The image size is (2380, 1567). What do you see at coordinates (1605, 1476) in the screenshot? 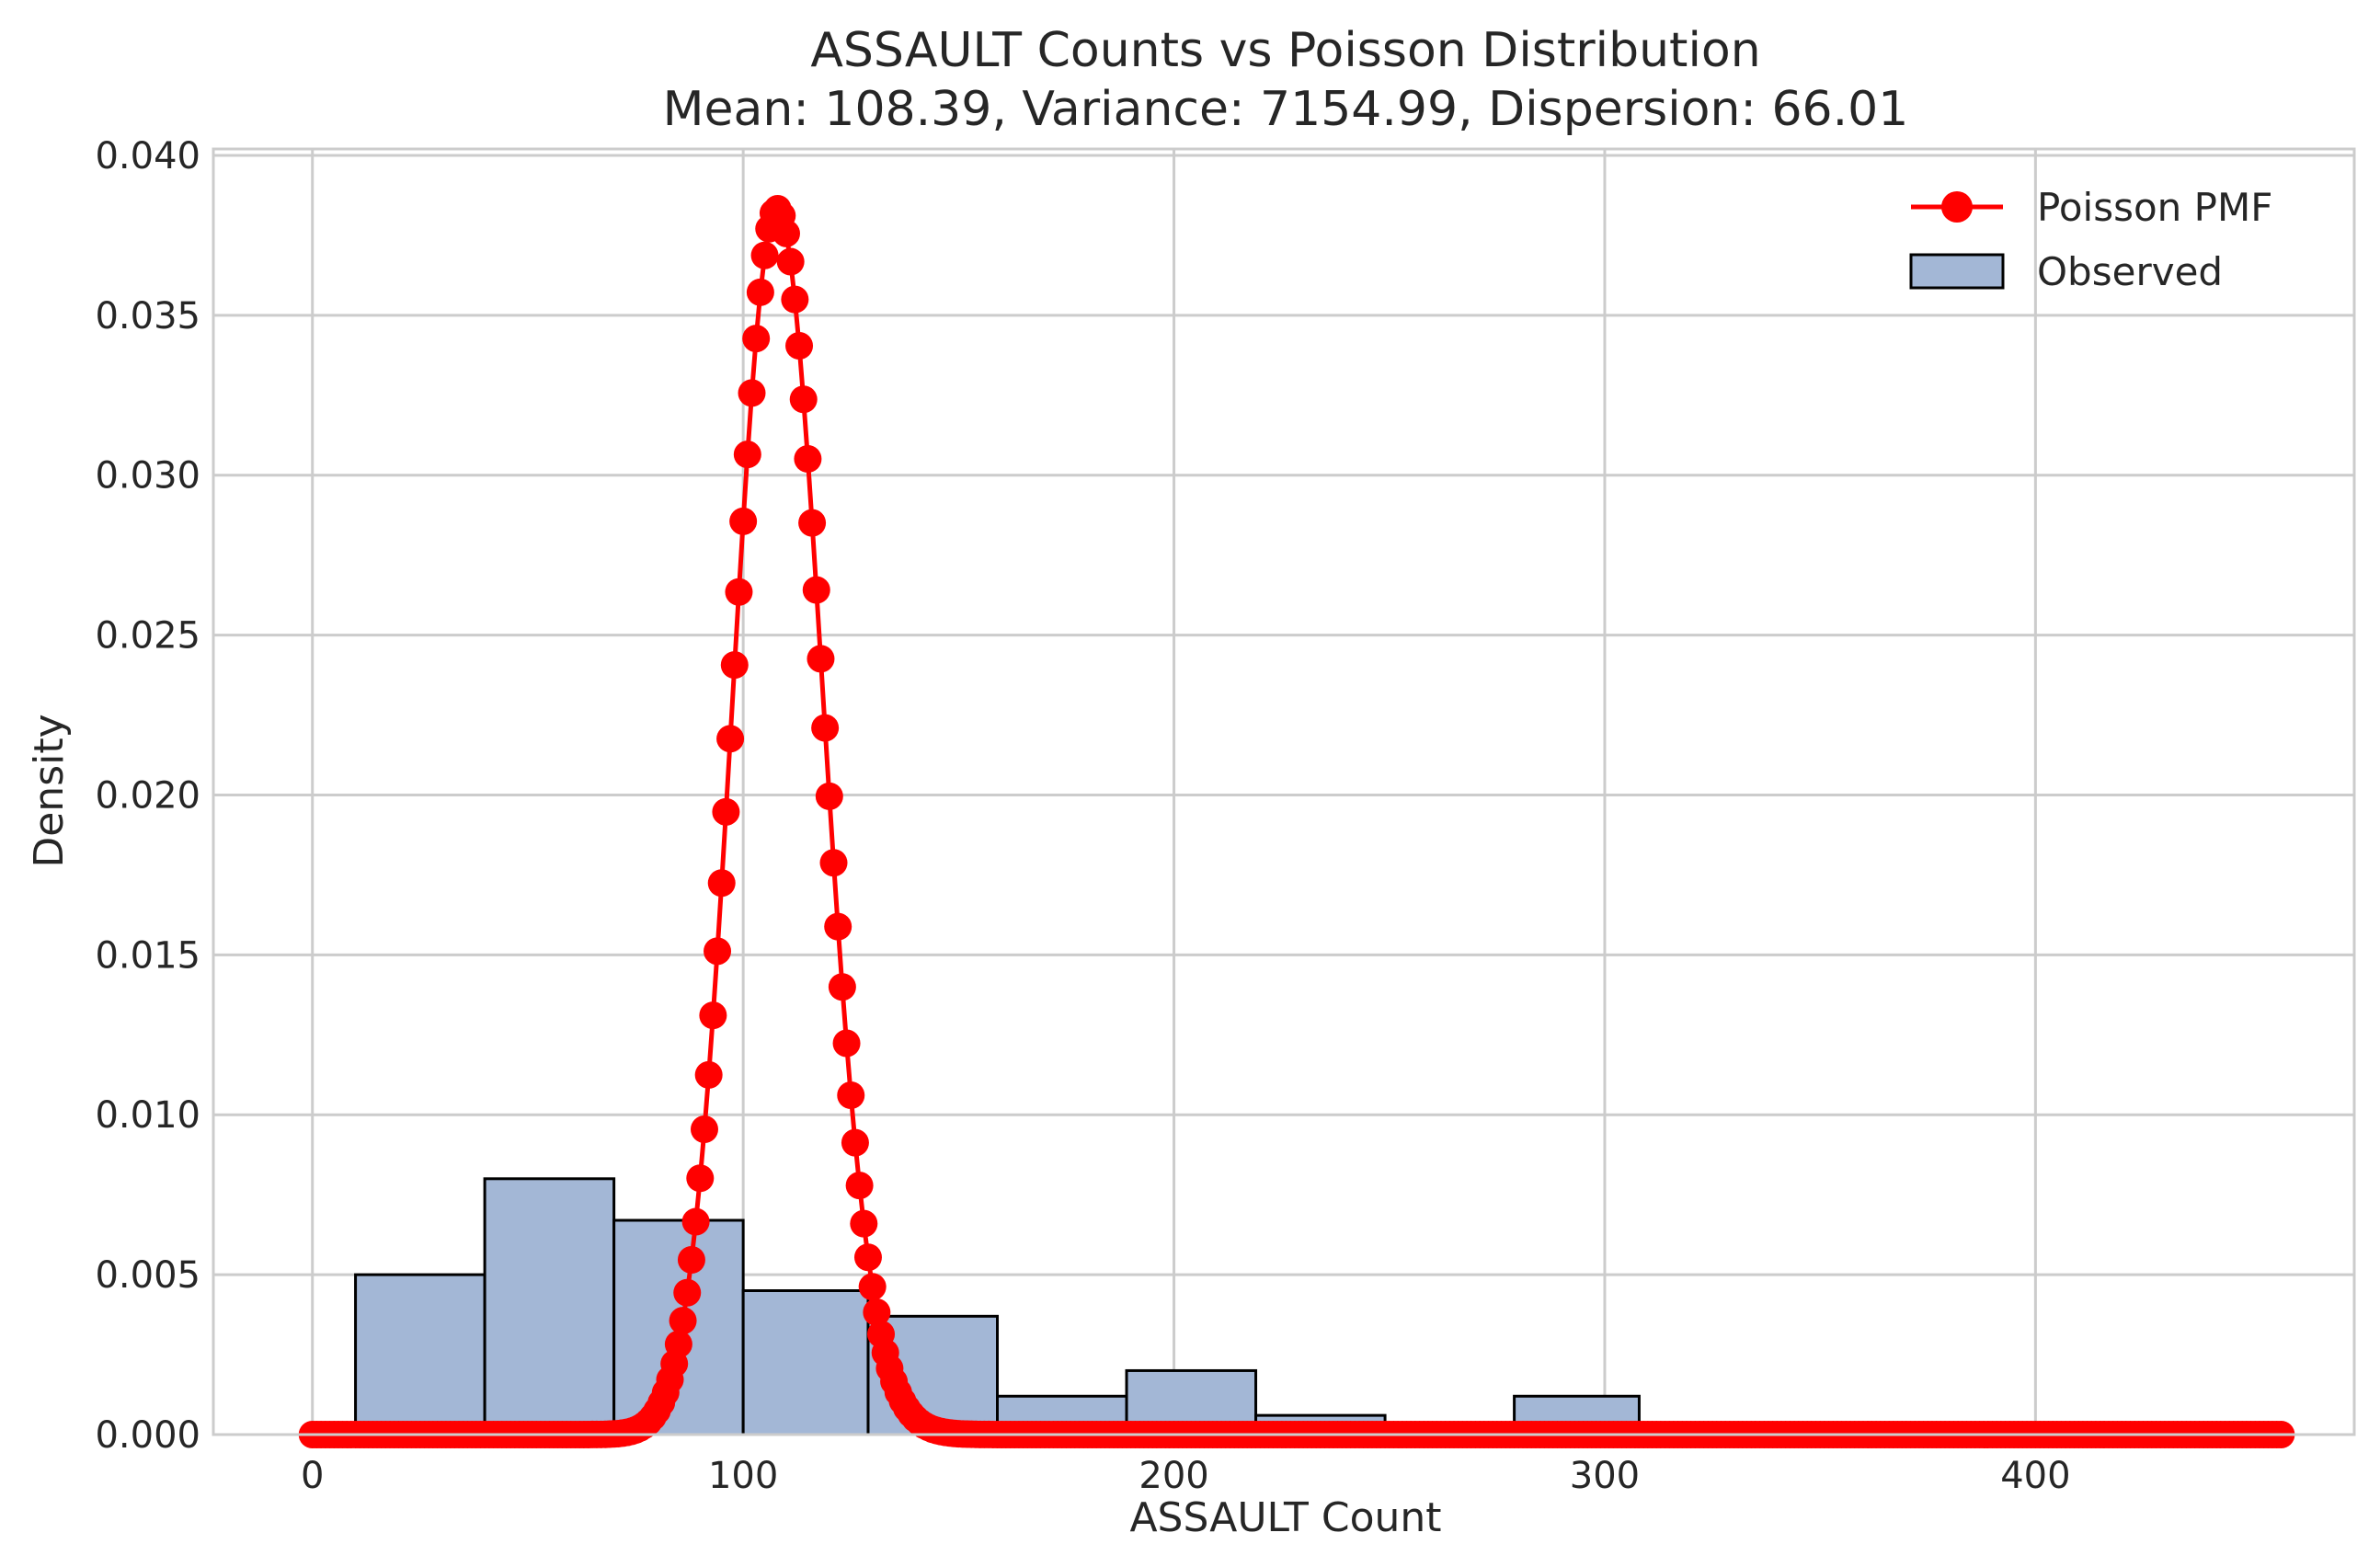
I see `x-tick-label-3: 300` at bounding box center [1605, 1476].